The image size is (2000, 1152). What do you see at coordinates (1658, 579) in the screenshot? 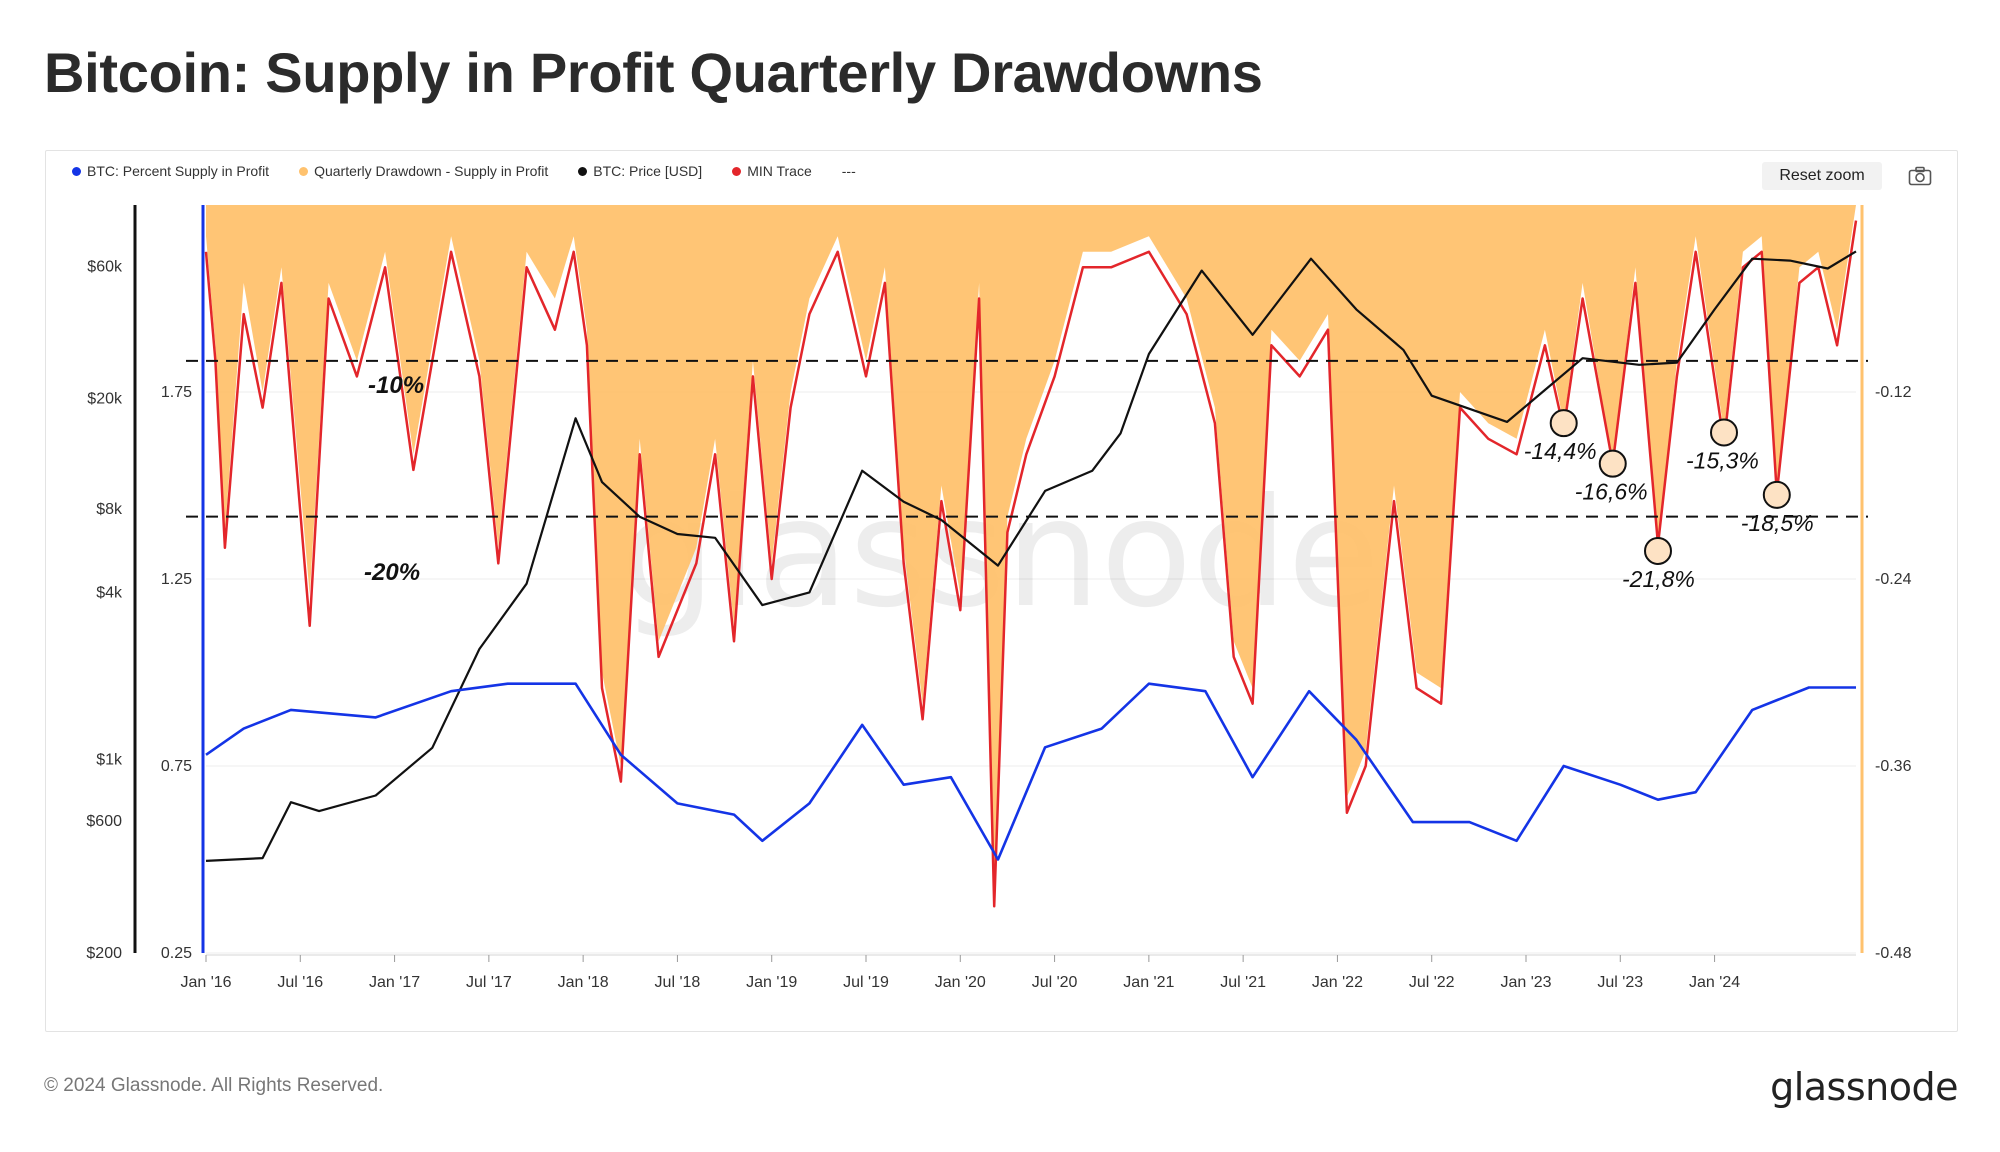
I see `annotation-label: -21,8%` at bounding box center [1658, 579].